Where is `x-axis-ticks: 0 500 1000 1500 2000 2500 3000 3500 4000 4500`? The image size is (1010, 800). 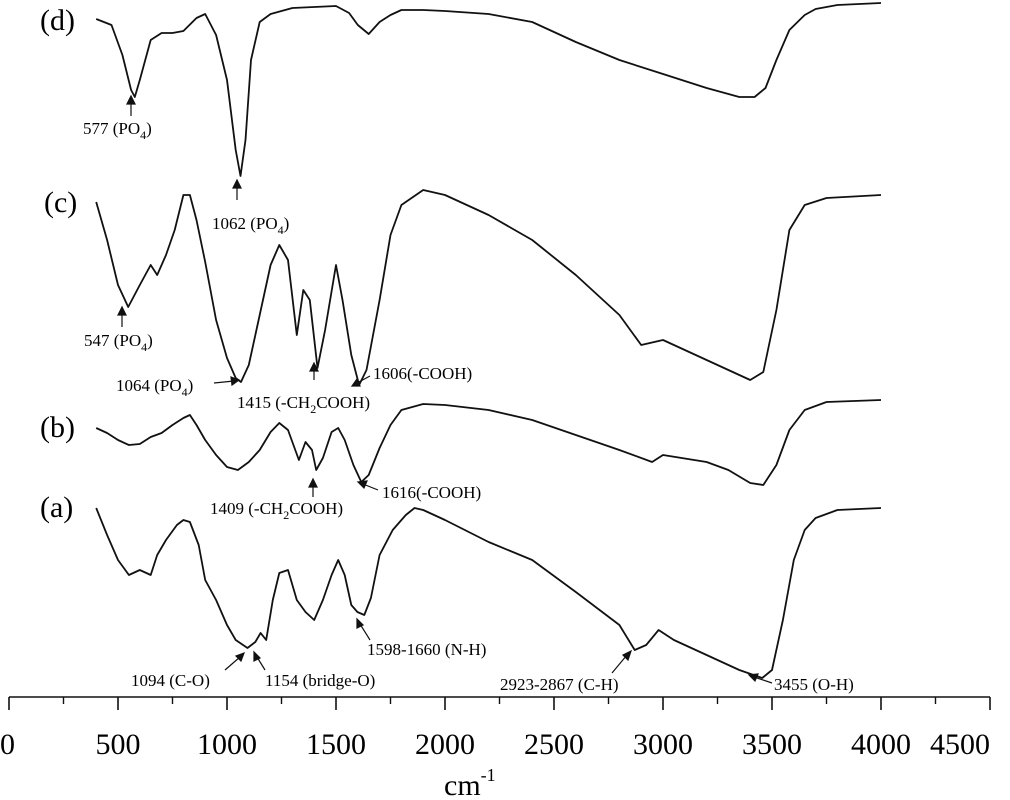
x-axis-ticks: 0 500 1000 1500 2000 2500 3000 3500 4000 4500 is located at coordinates (495, 729).